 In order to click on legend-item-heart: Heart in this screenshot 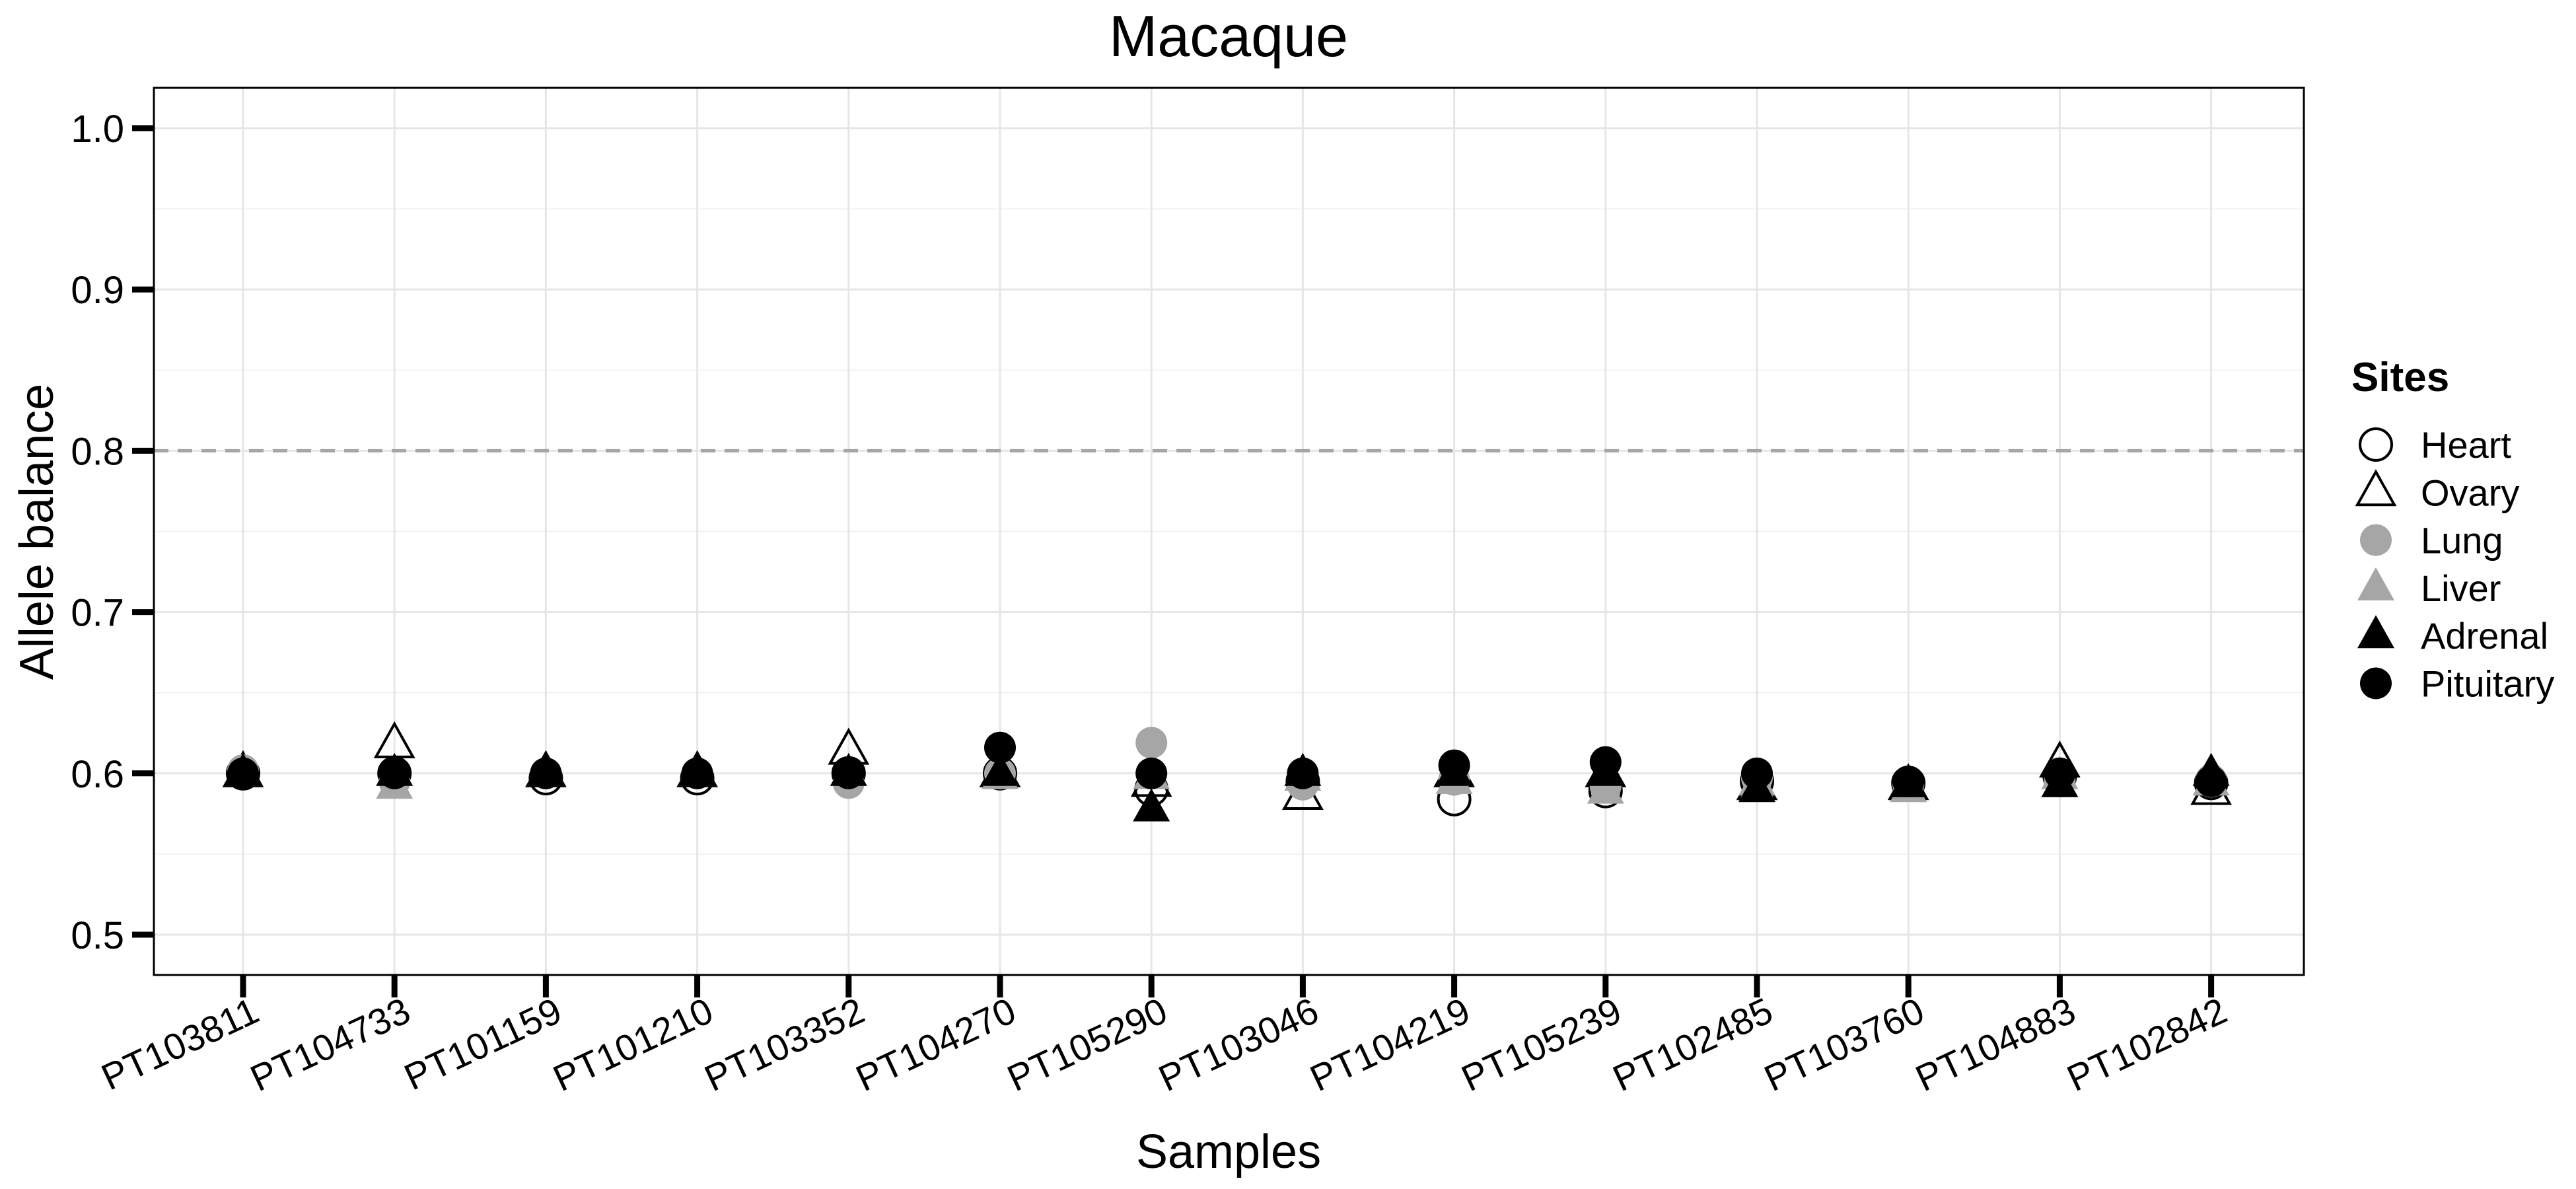, I will do `click(2435, 445)`.